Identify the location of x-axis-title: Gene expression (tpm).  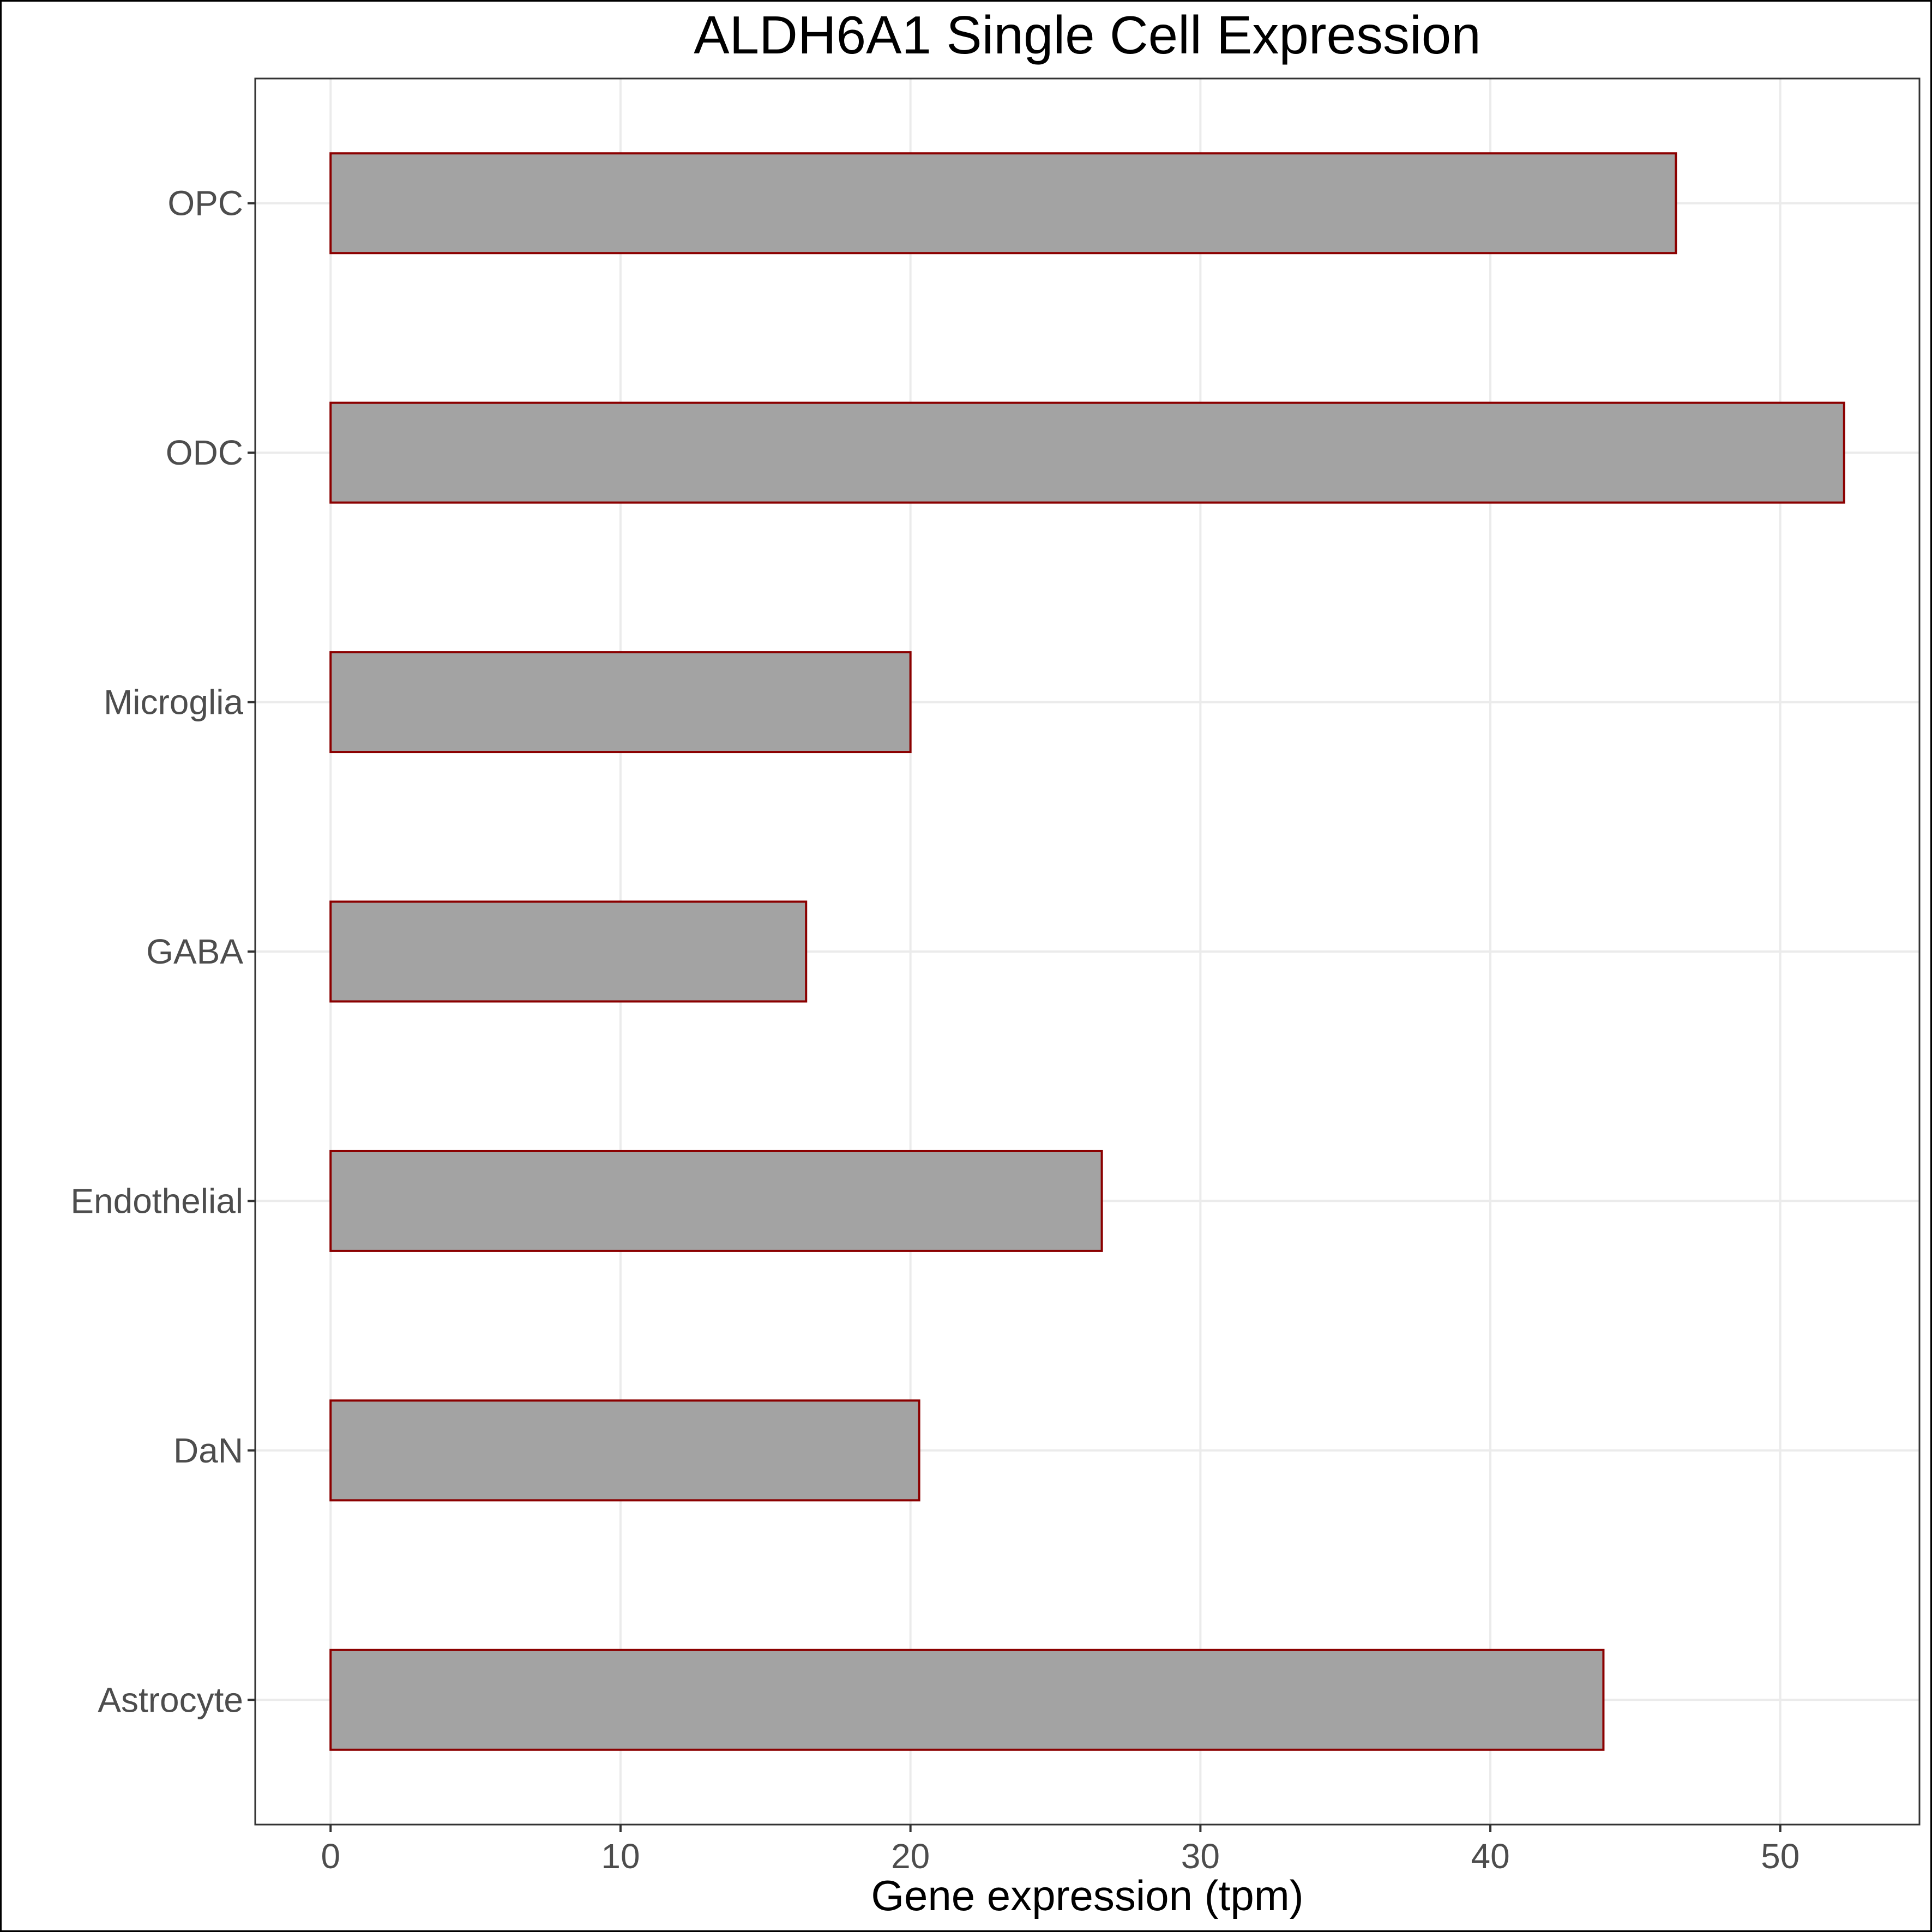
(1087, 1895).